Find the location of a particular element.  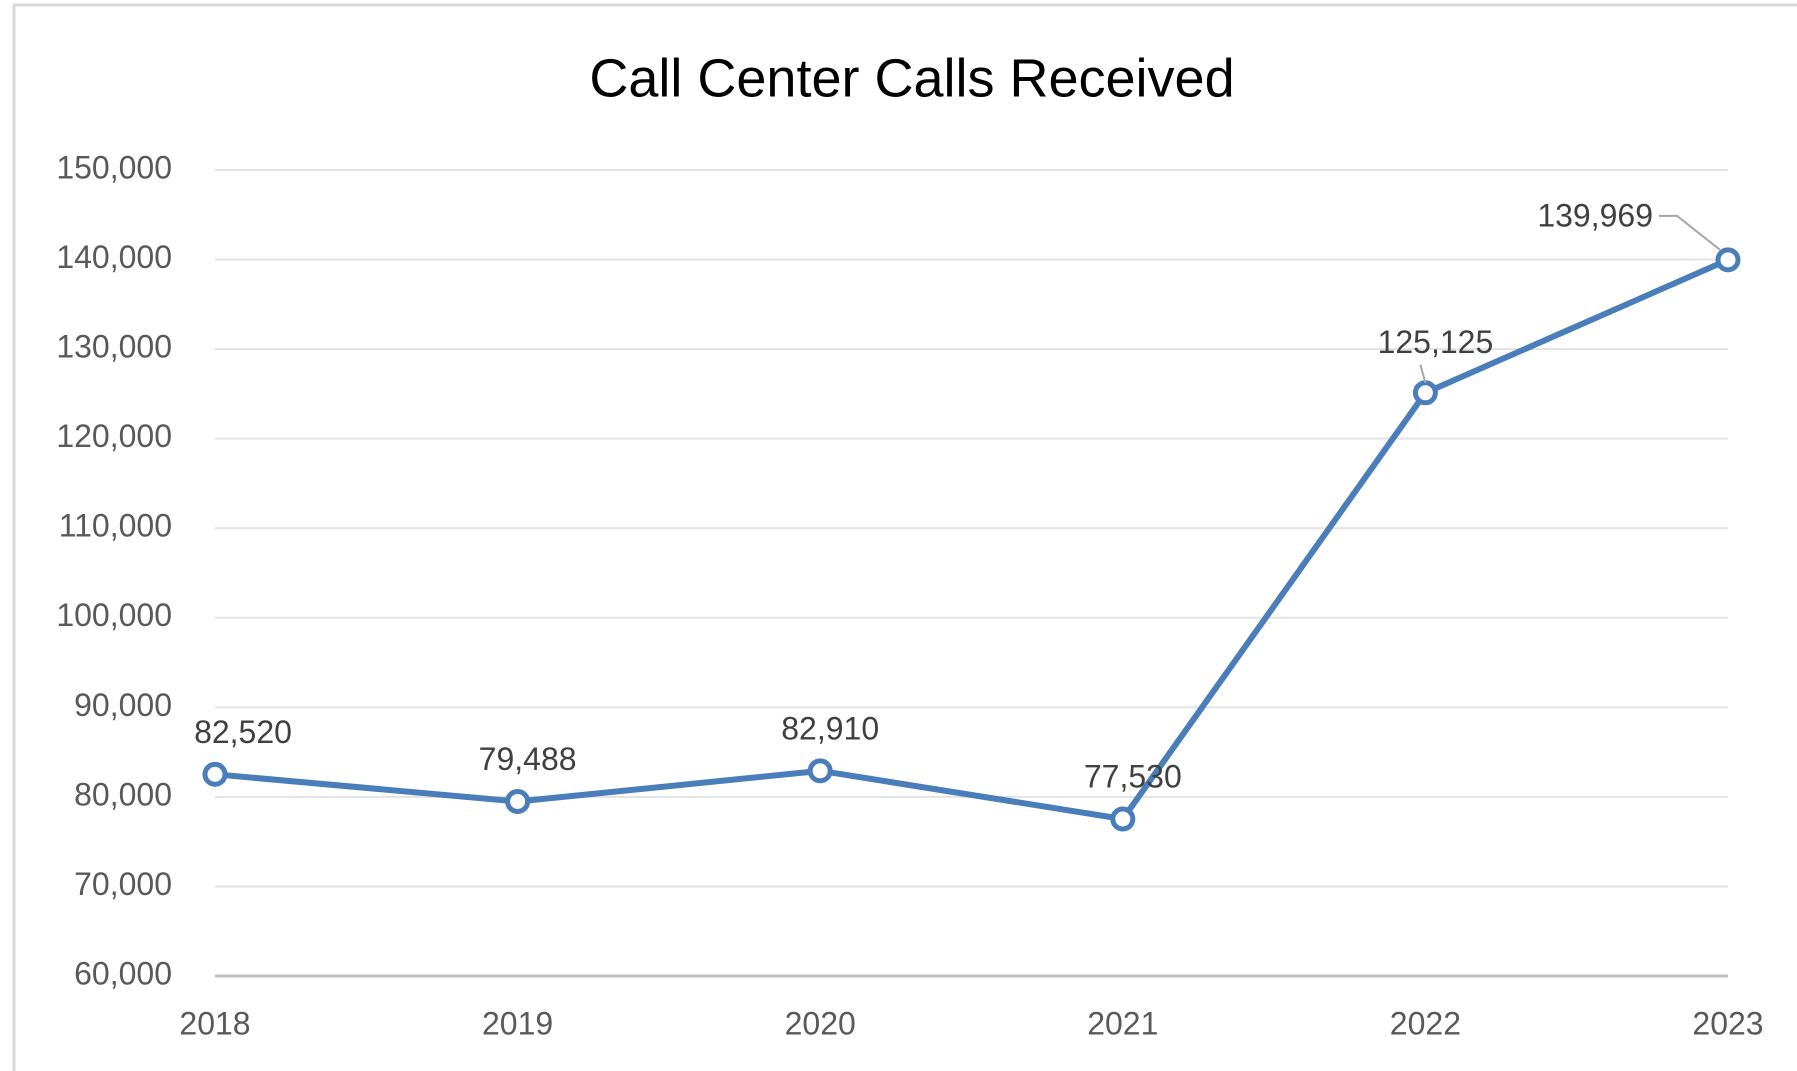

x-tick-label: 2019 is located at coordinates (517, 1023).